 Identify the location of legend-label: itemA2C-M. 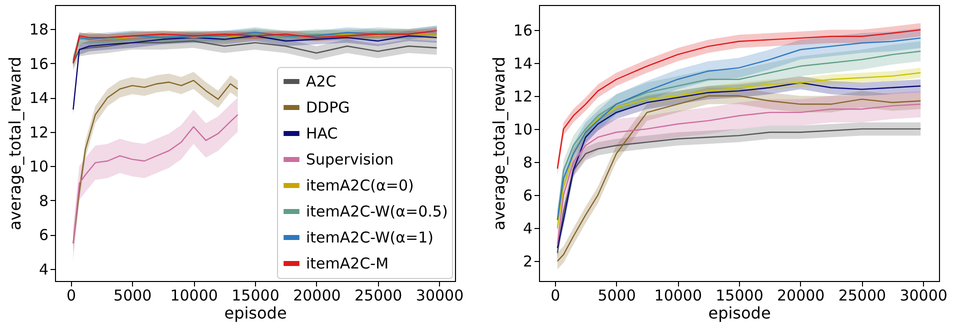
(347, 263).